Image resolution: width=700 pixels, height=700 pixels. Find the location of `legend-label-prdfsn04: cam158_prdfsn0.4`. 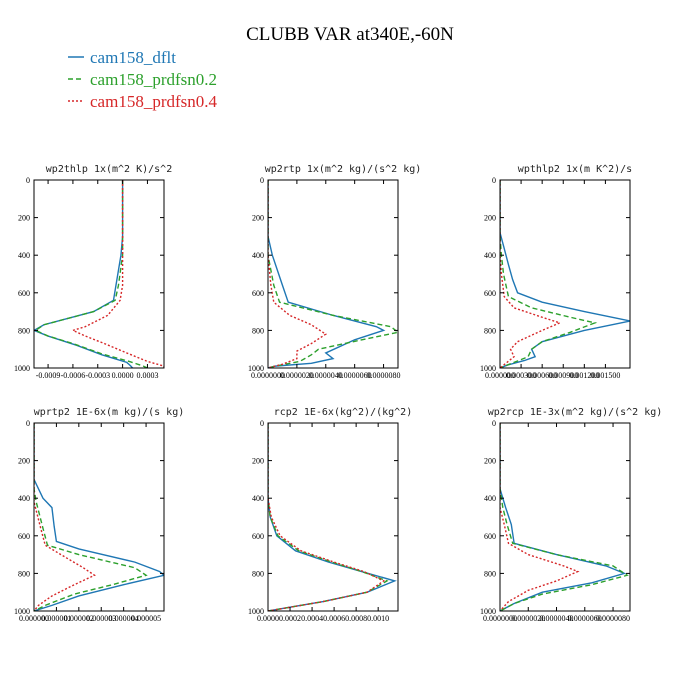

legend-label-prdfsn04: cam158_prdfsn0.4 is located at coordinates (154, 101).